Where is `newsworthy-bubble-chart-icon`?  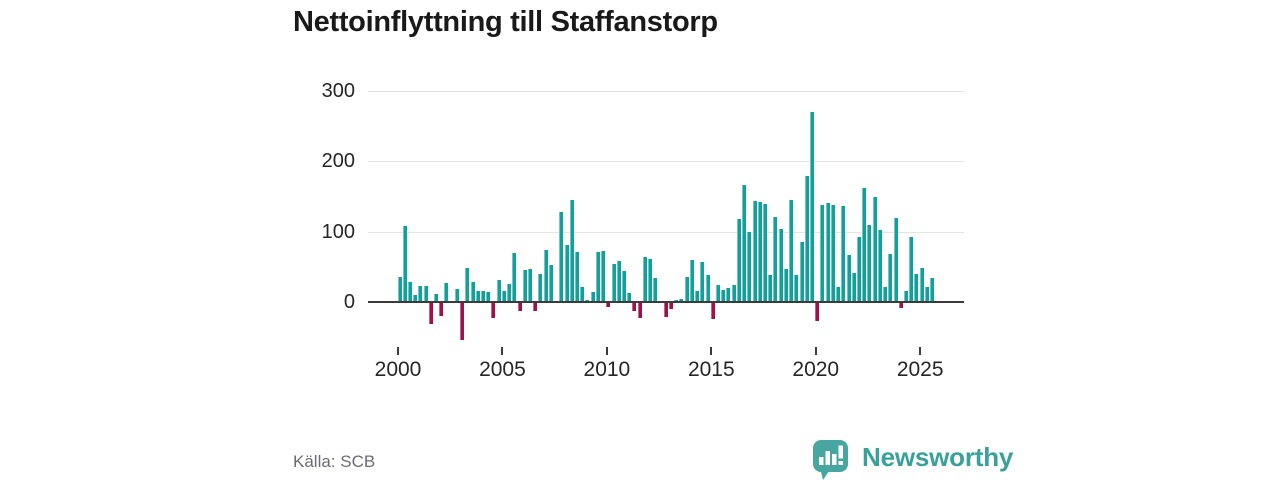 newsworthy-bubble-chart-icon is located at coordinates (831, 459).